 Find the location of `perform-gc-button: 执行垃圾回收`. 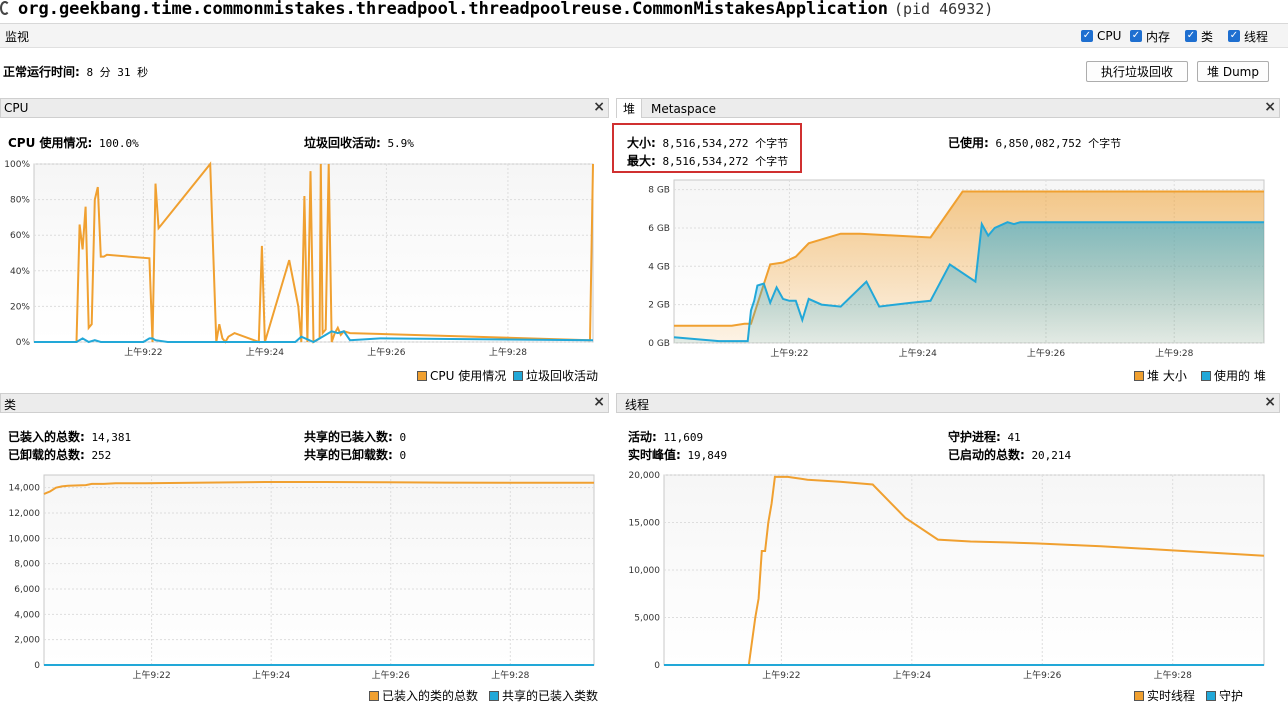

perform-gc-button: 执行垃圾回收 is located at coordinates (1137, 71).